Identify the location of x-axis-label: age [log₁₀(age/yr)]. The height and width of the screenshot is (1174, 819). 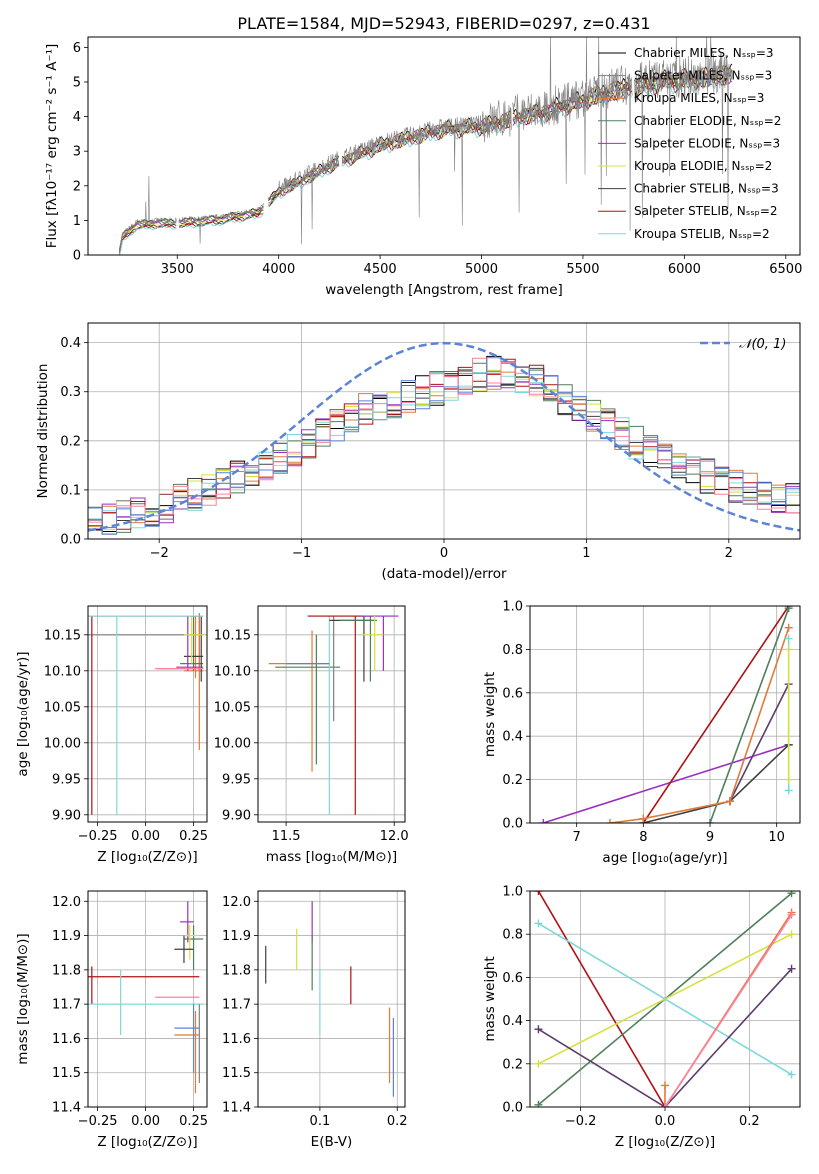
(664, 858).